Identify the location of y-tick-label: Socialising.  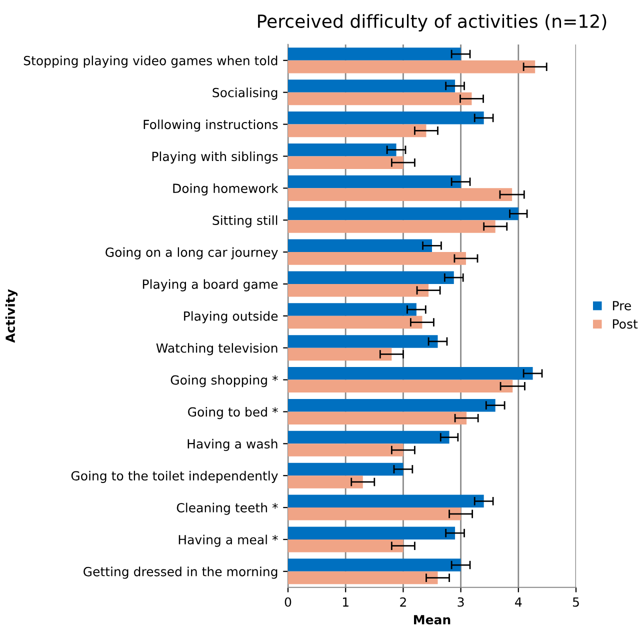
(245, 94).